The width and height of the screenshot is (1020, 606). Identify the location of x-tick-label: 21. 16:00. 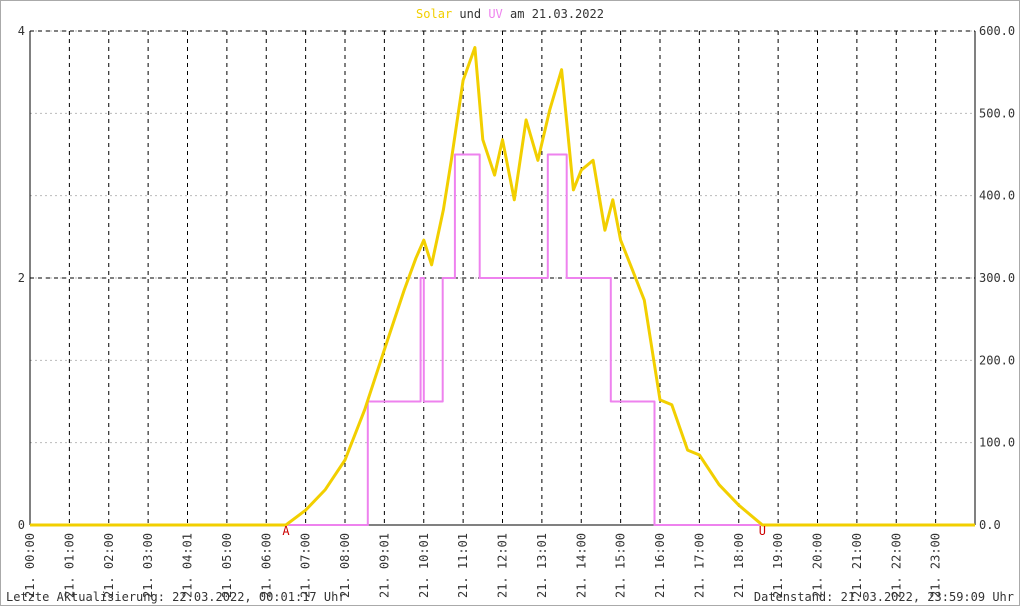
(660, 565).